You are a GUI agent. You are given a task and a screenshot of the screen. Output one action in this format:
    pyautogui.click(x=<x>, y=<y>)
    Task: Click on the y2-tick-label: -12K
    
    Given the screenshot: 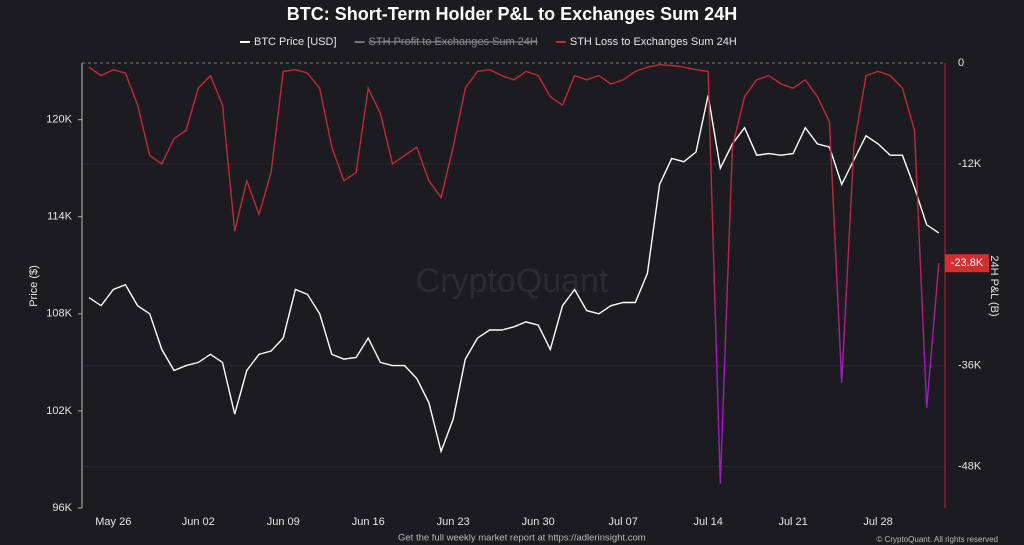 What is the action you would take?
    pyautogui.click(x=970, y=164)
    